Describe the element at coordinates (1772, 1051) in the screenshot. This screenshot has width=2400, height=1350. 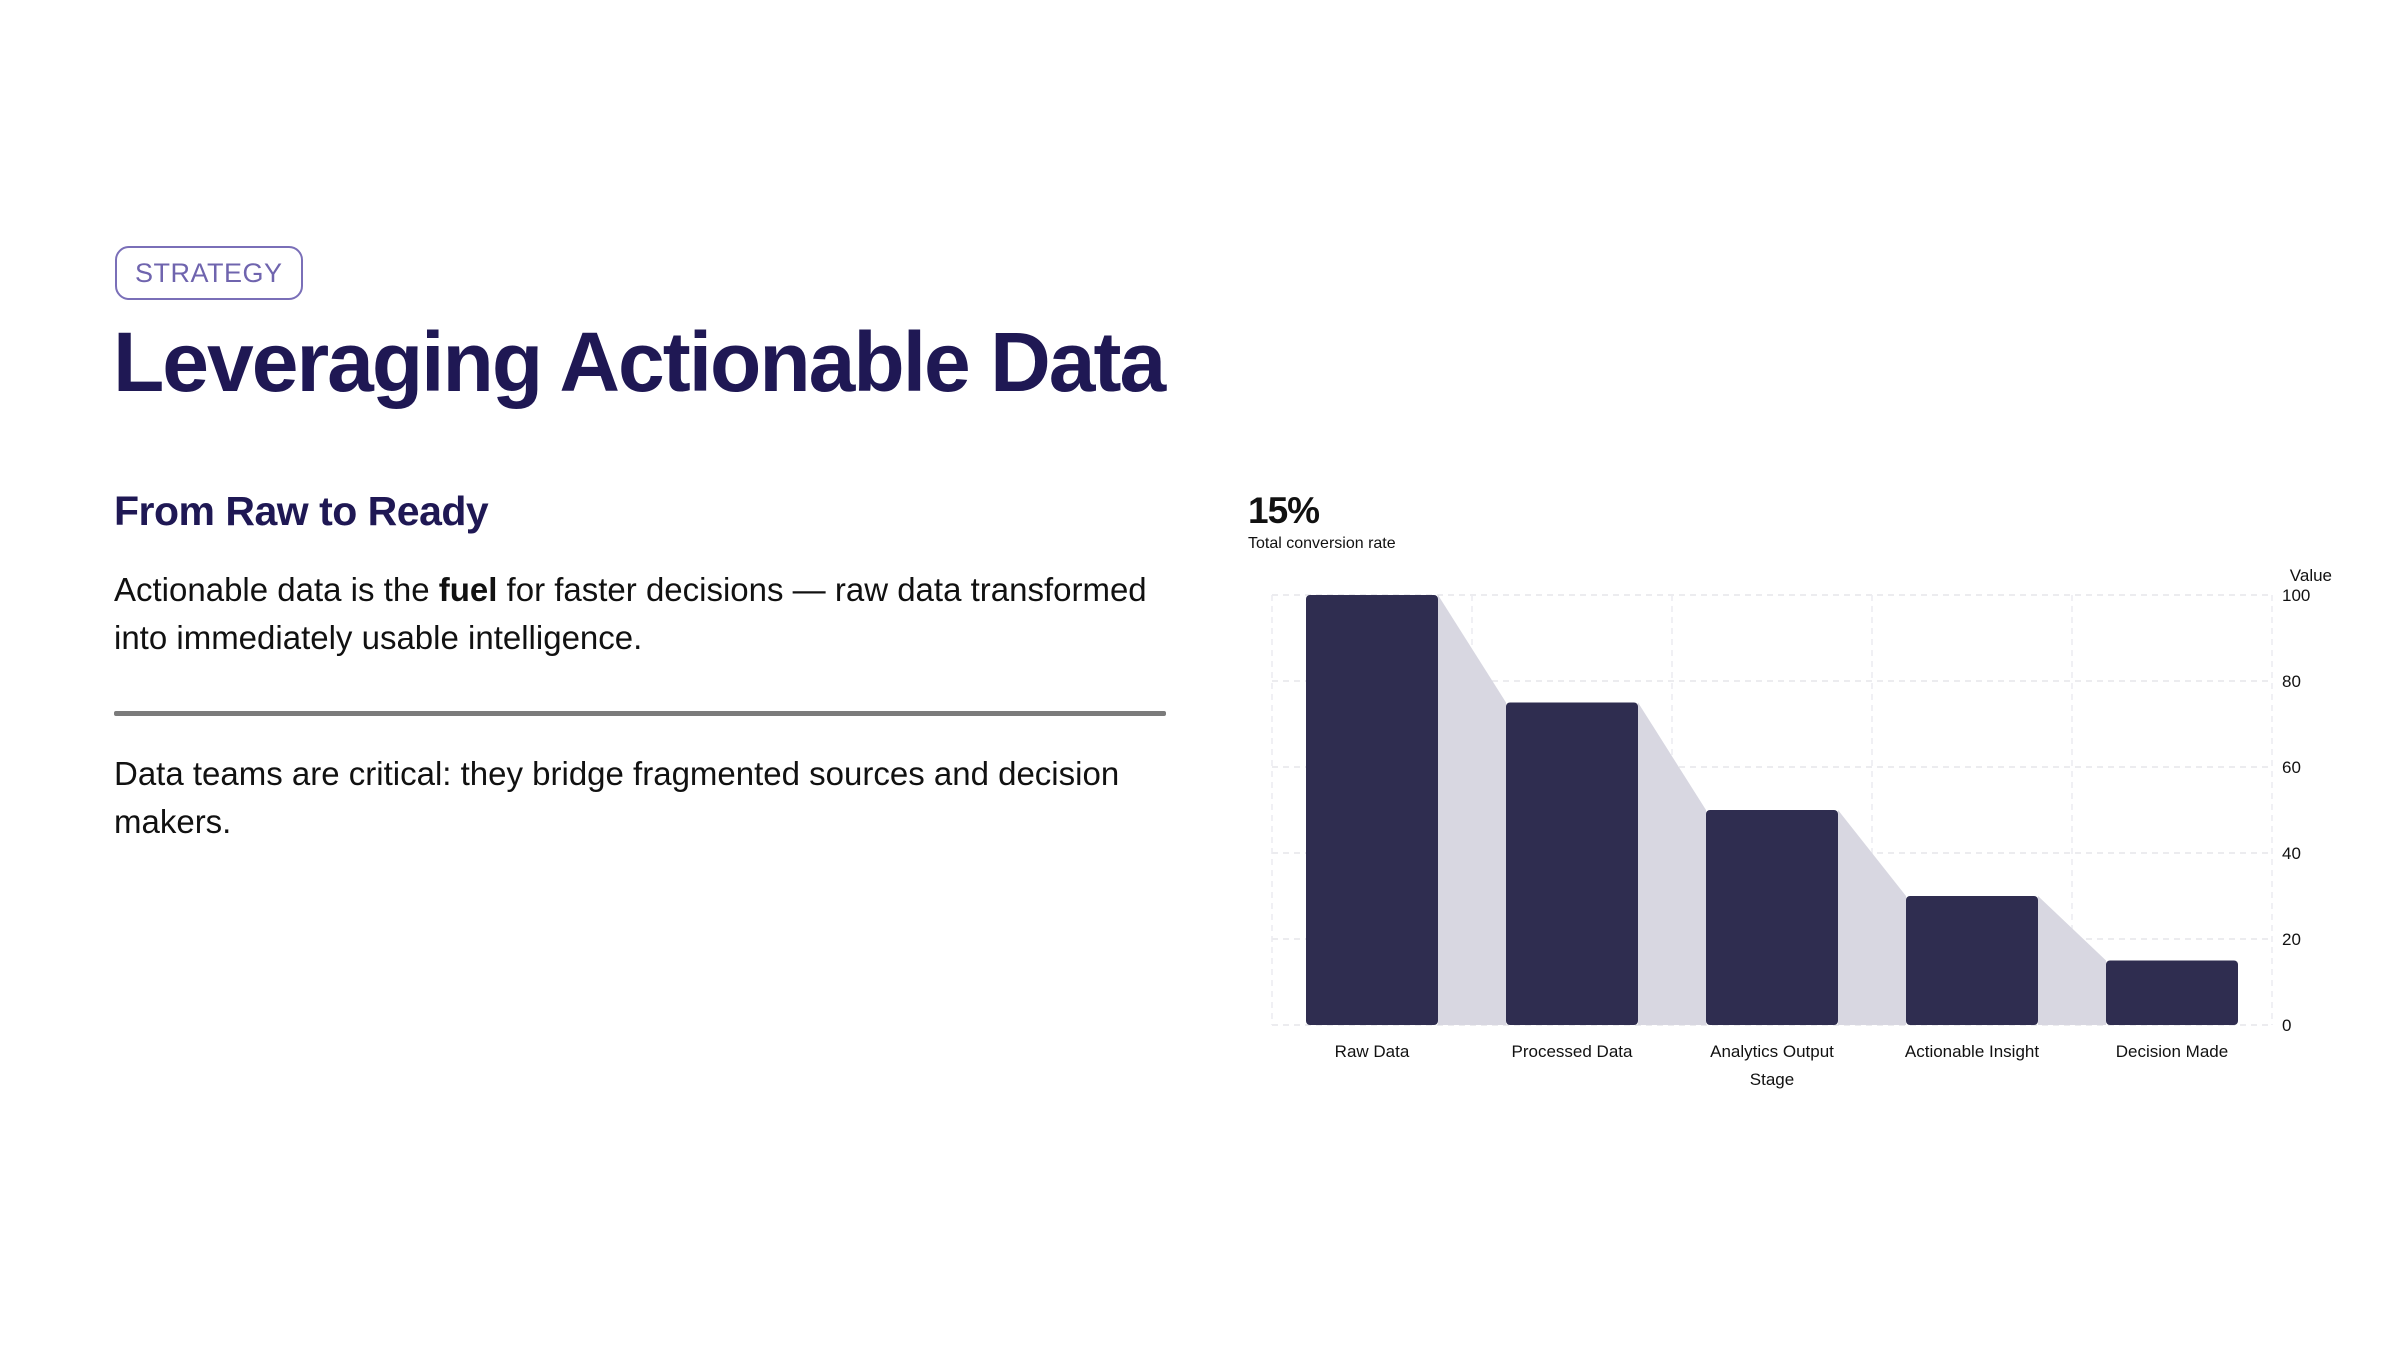
I see `x-tick-label: Analytics Output` at that location.